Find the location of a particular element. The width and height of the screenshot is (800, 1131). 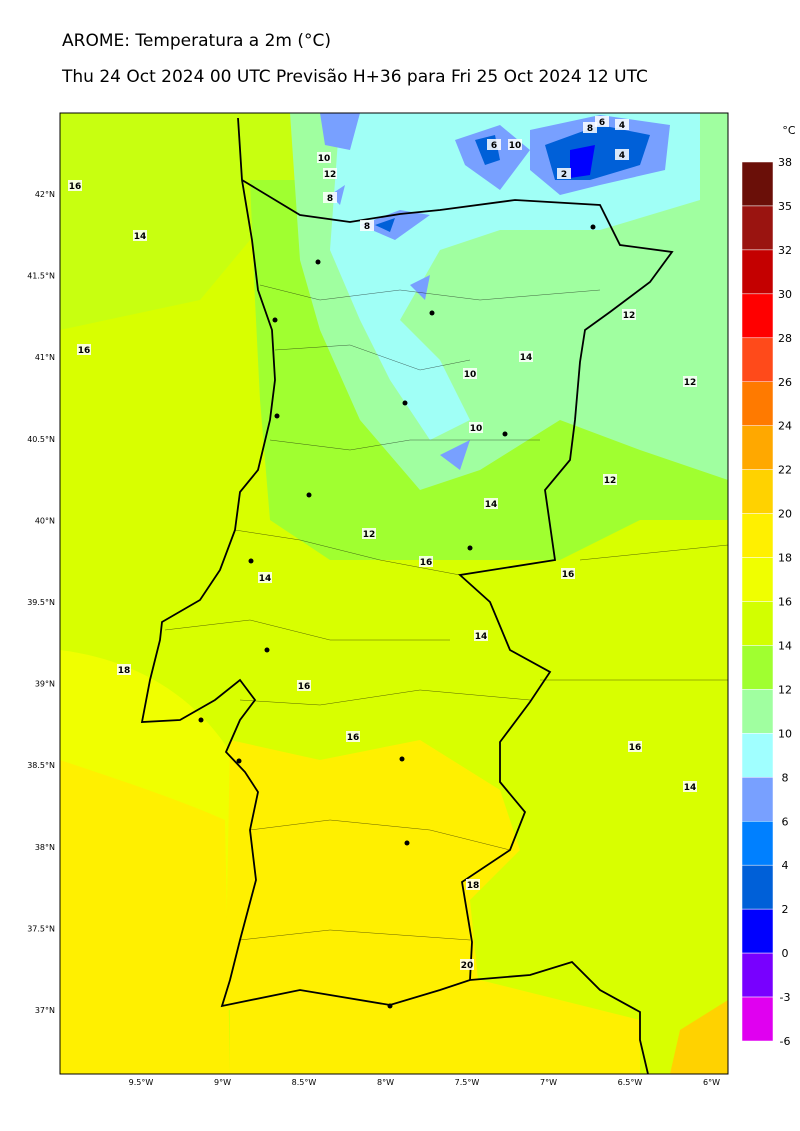

lat-label: 39.5°N is located at coordinates (41, 602).